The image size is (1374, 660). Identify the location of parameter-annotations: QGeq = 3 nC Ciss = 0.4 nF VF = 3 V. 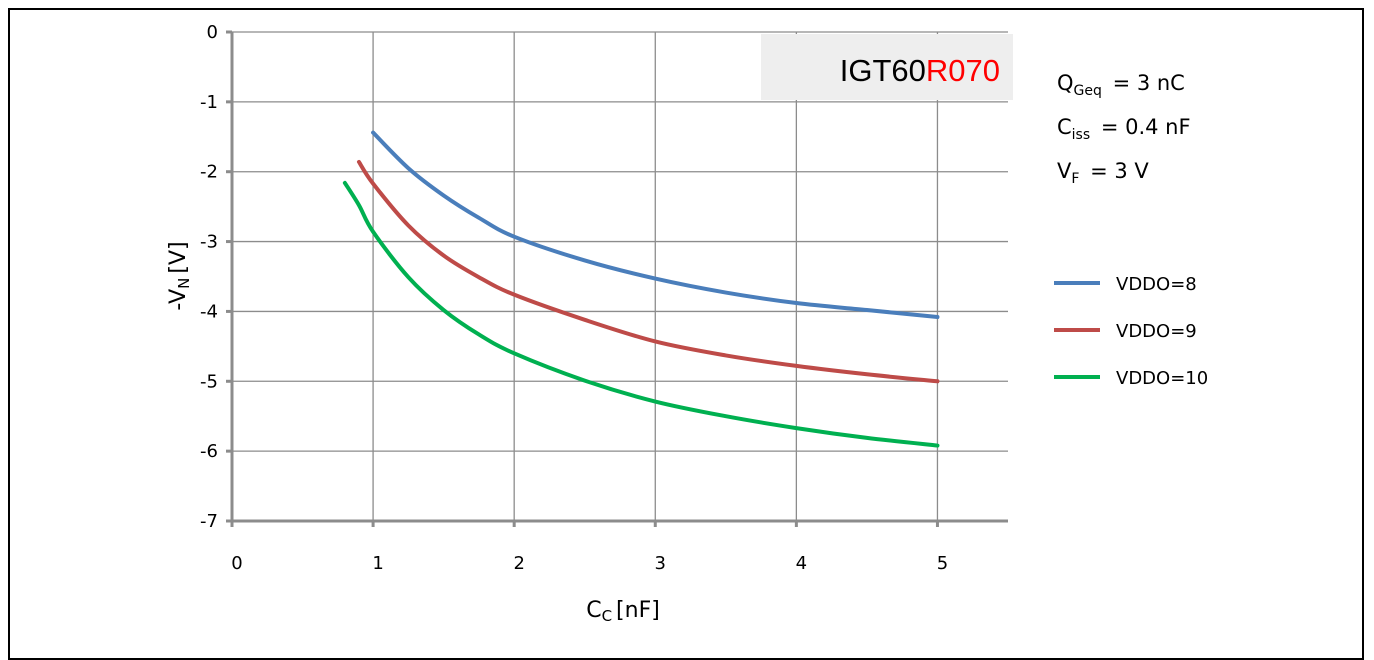
(1124, 129).